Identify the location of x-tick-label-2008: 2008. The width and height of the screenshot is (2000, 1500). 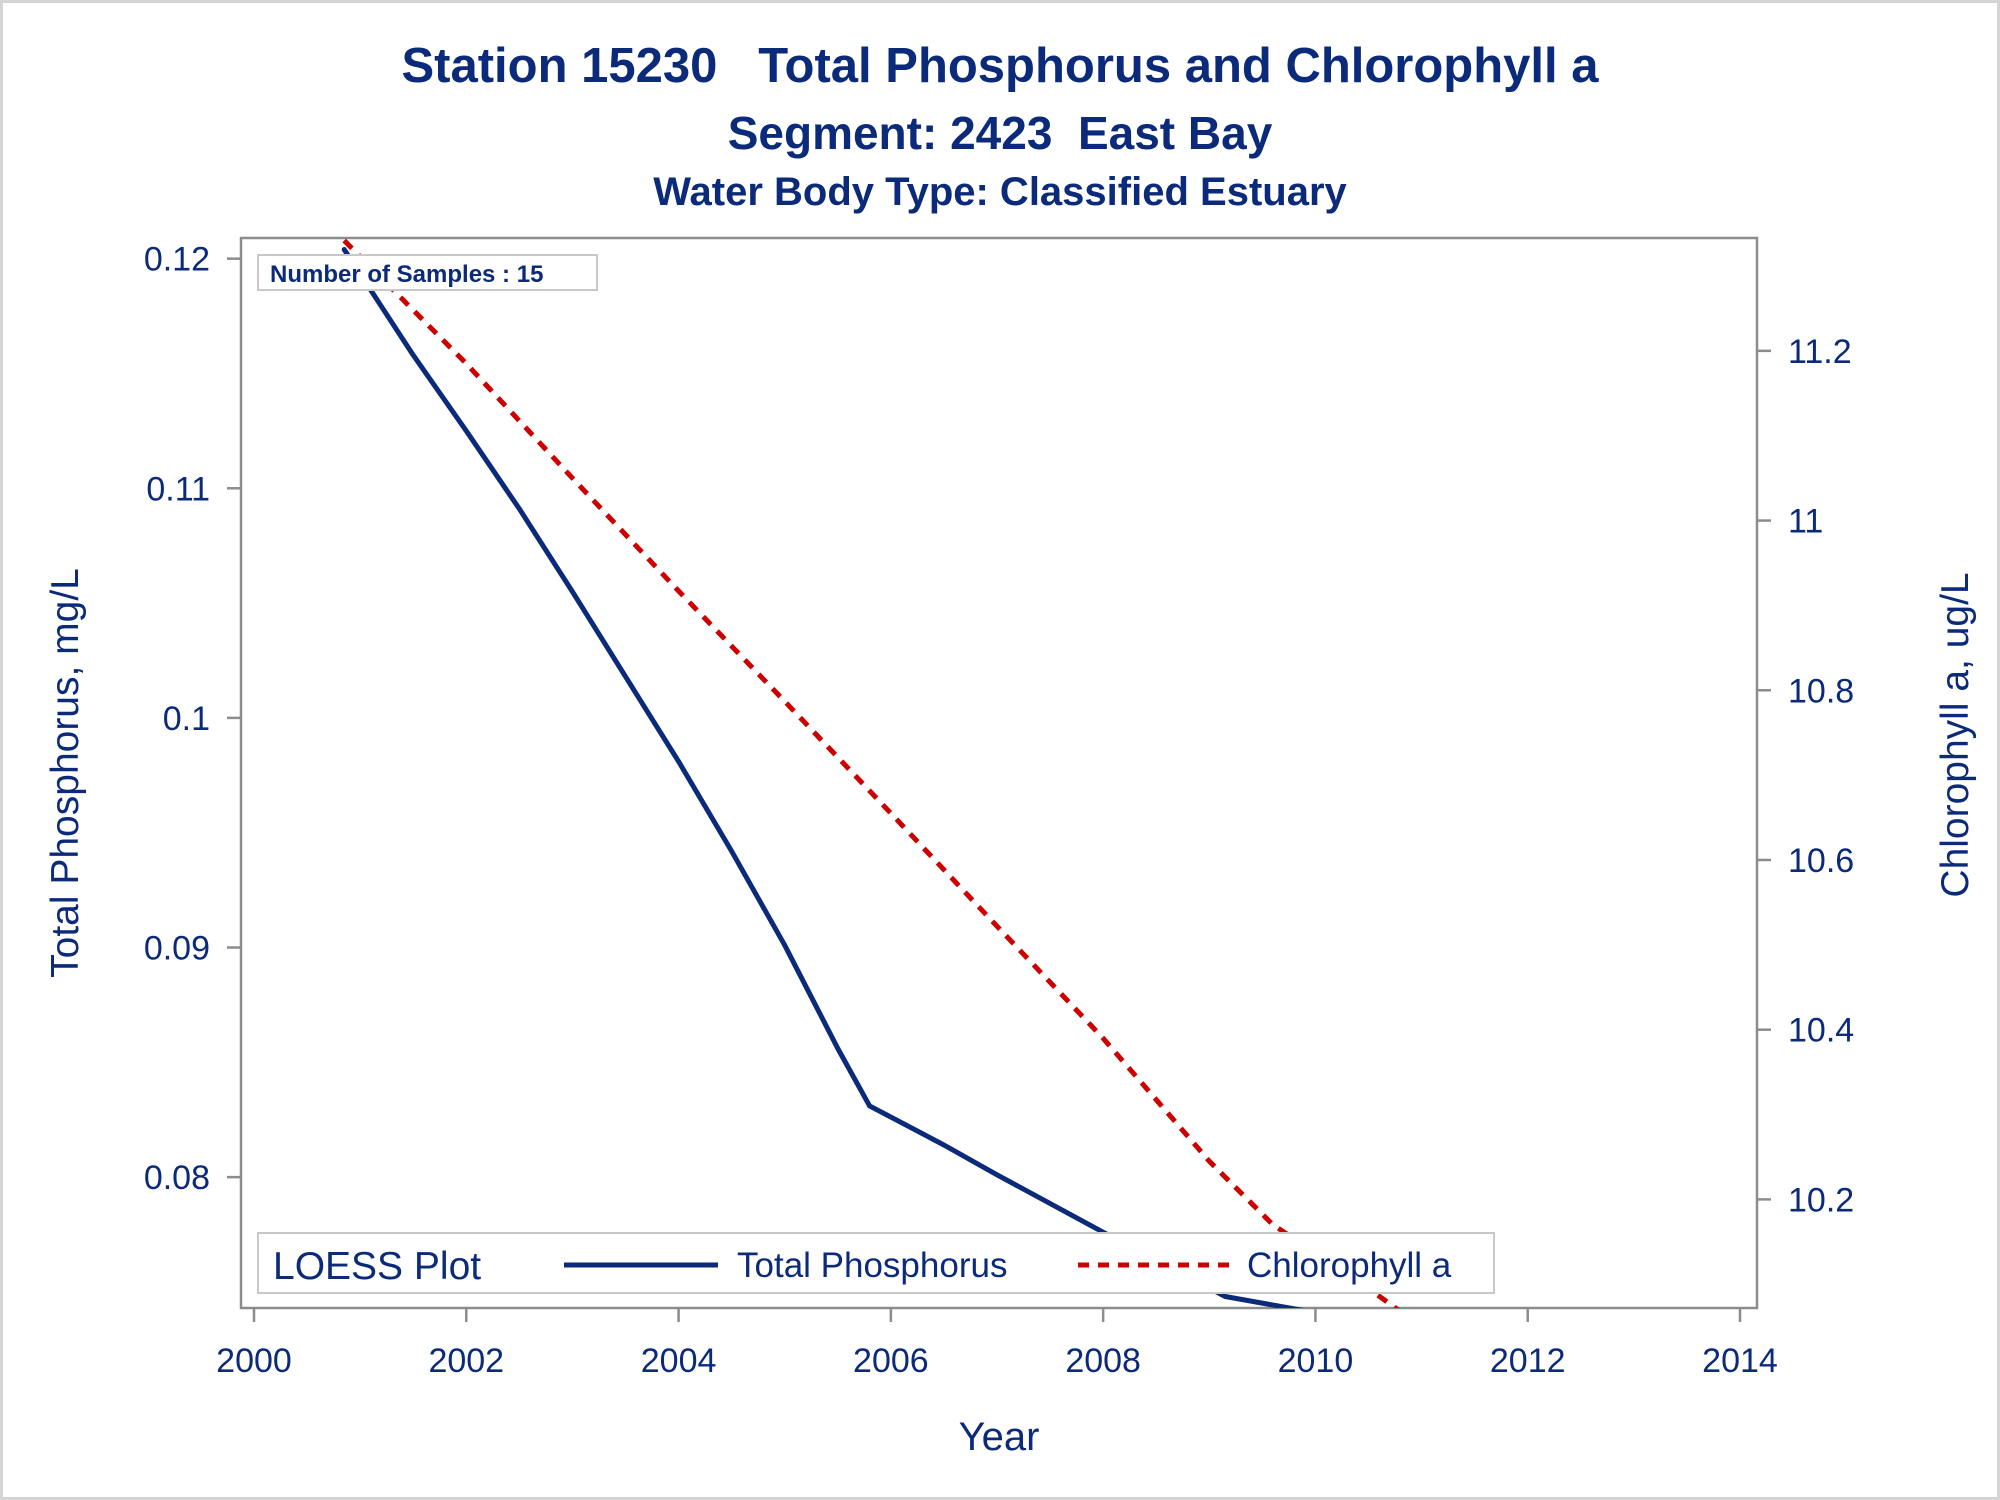
(1103, 1361).